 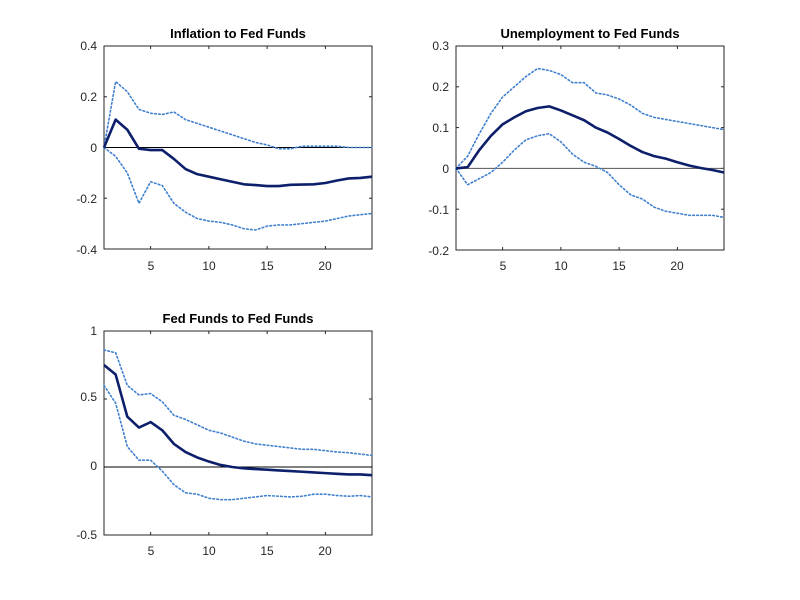 I want to click on y-tick-label: 0.4, so click(x=88, y=46).